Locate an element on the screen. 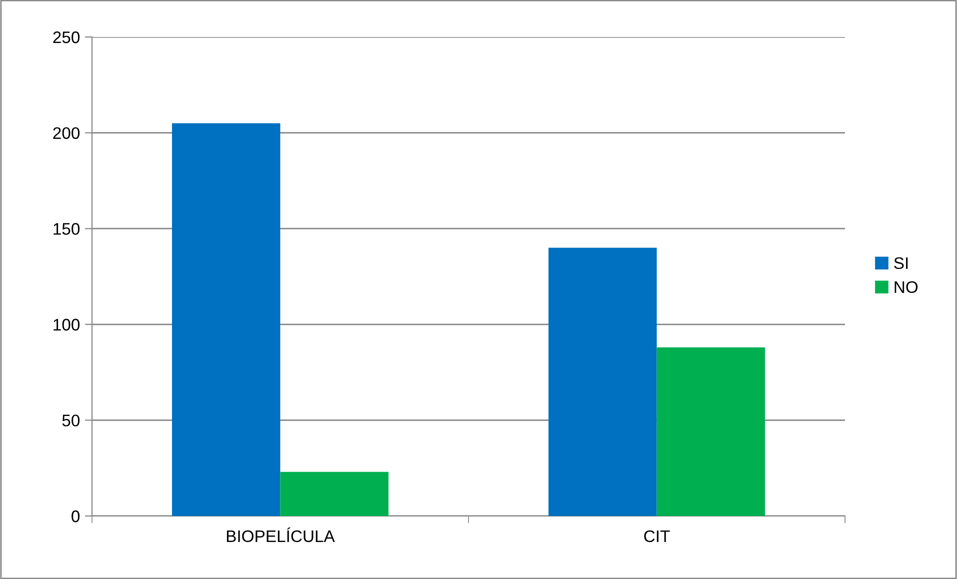  y-tick-label: 250 is located at coordinates (66, 37).